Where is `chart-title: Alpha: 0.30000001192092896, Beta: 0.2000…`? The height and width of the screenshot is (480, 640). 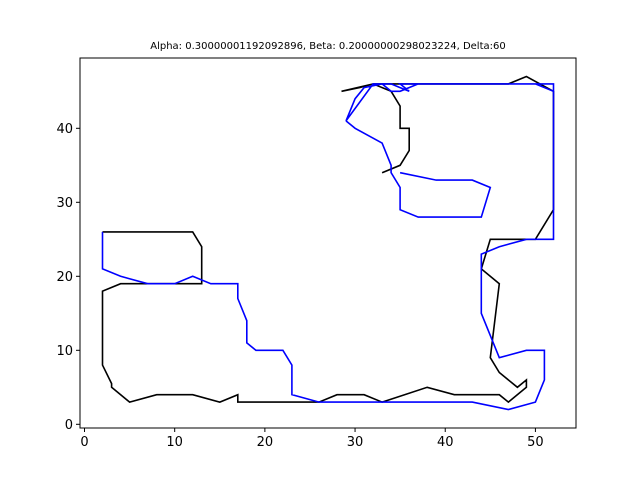 chart-title: Alpha: 0.30000001192092896, Beta: 0.2000… is located at coordinates (327, 46).